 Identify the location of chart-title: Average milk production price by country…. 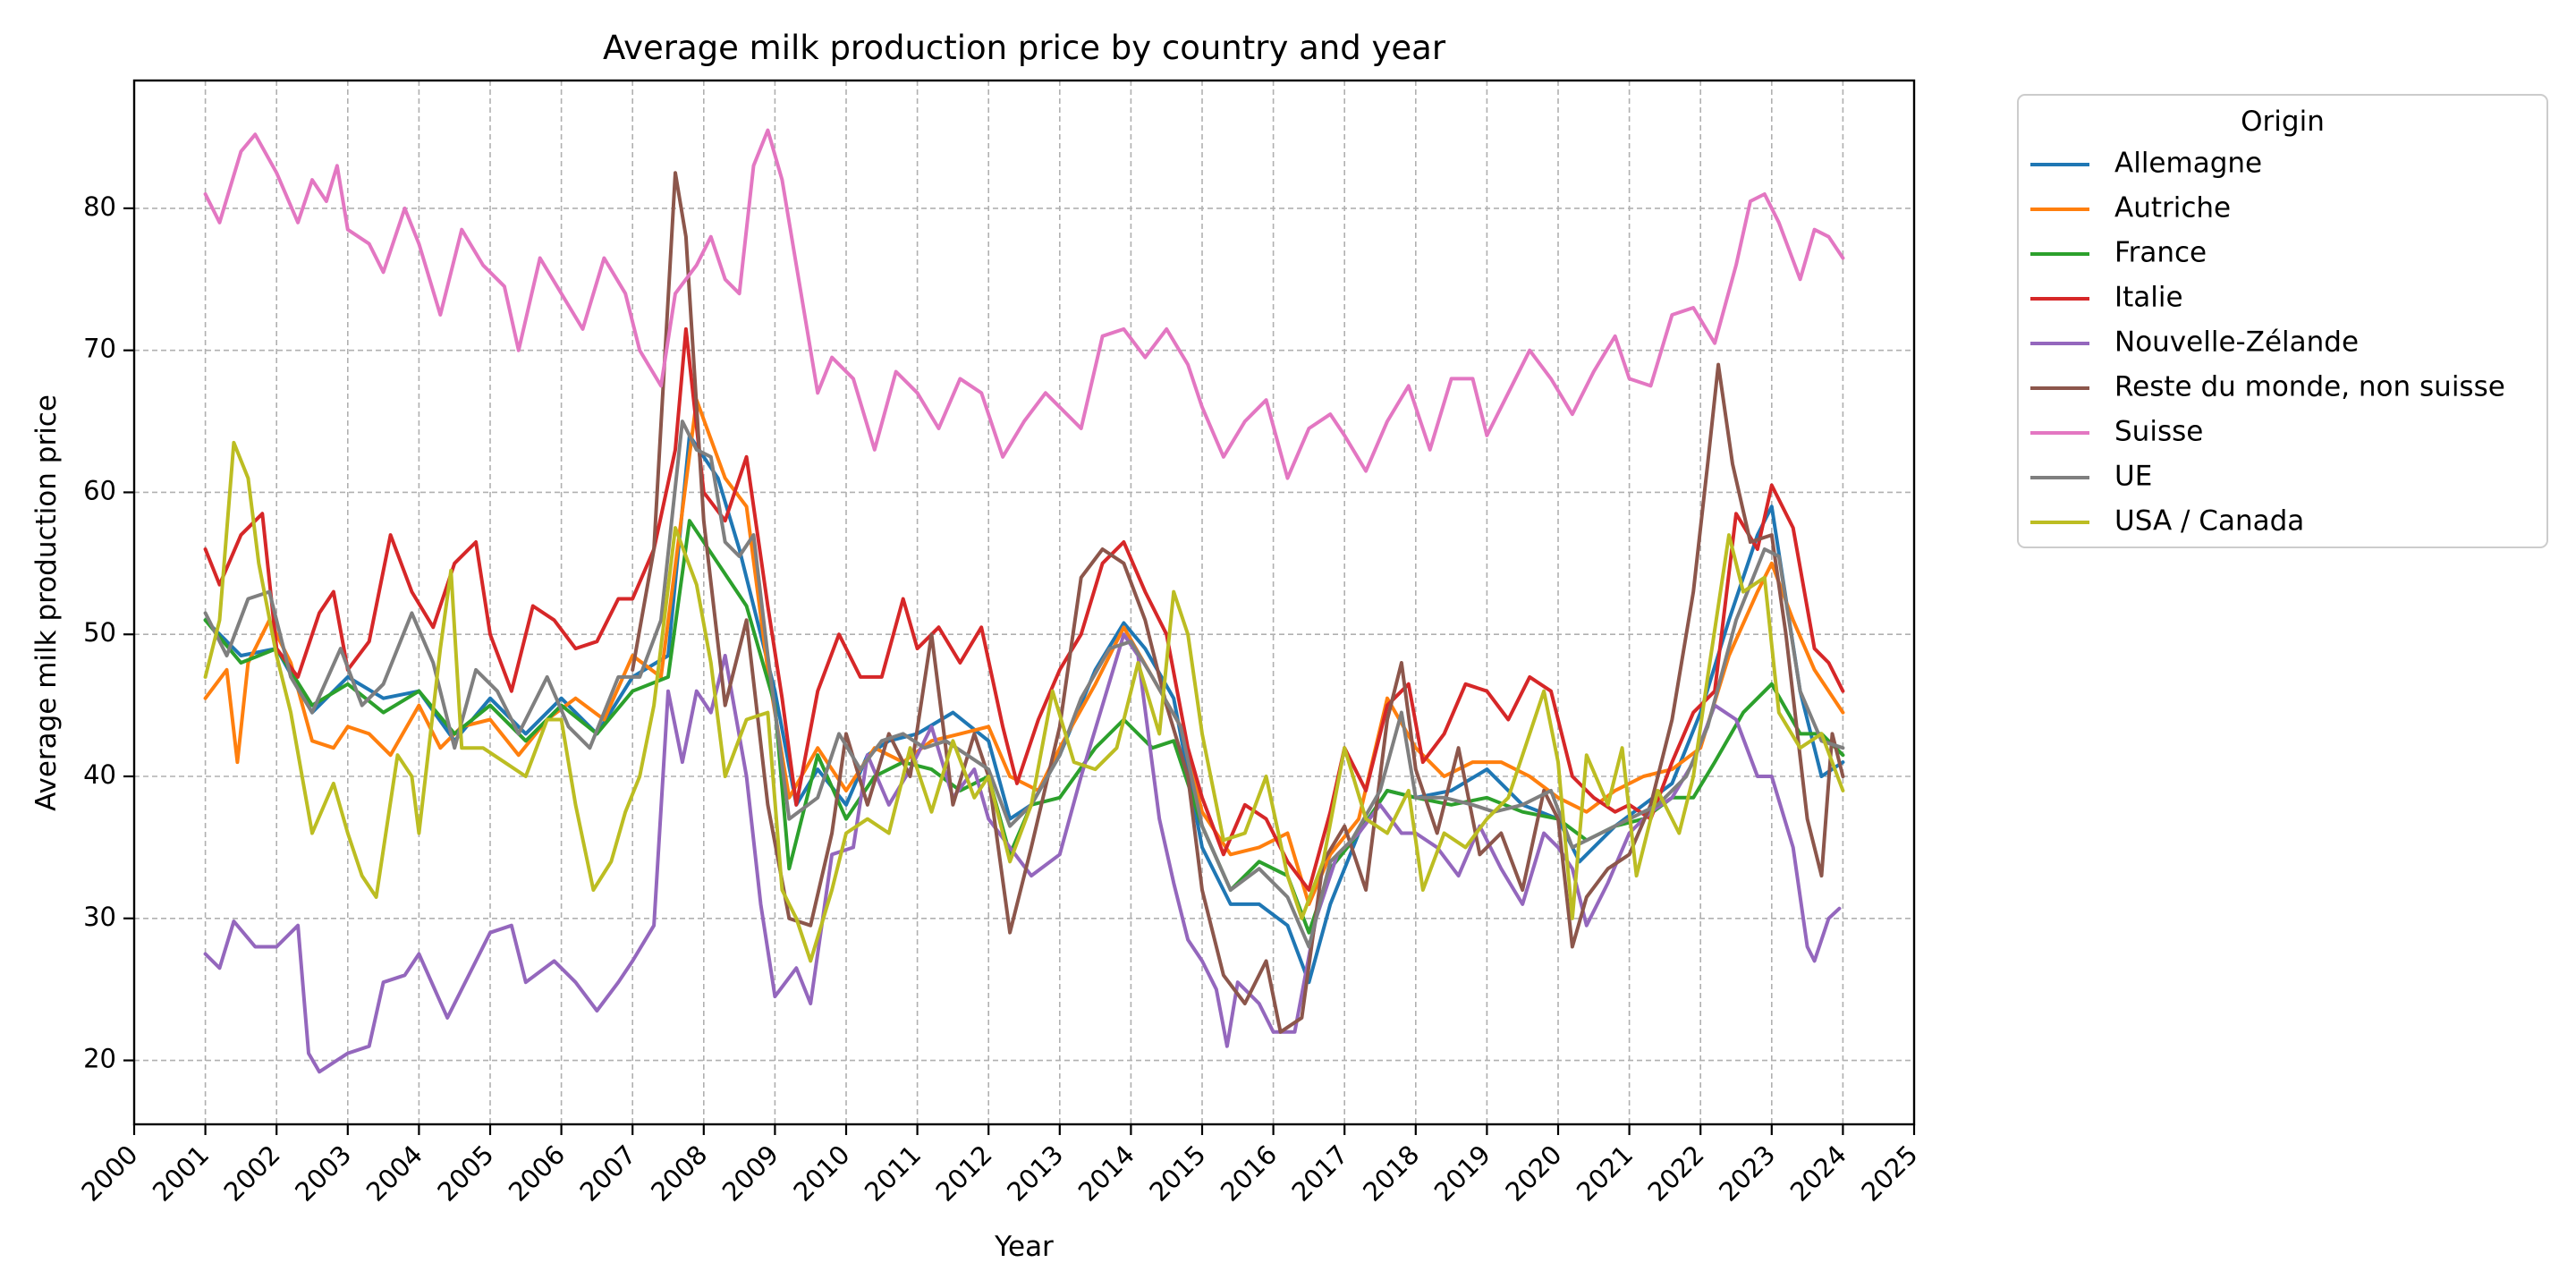
(1024, 48).